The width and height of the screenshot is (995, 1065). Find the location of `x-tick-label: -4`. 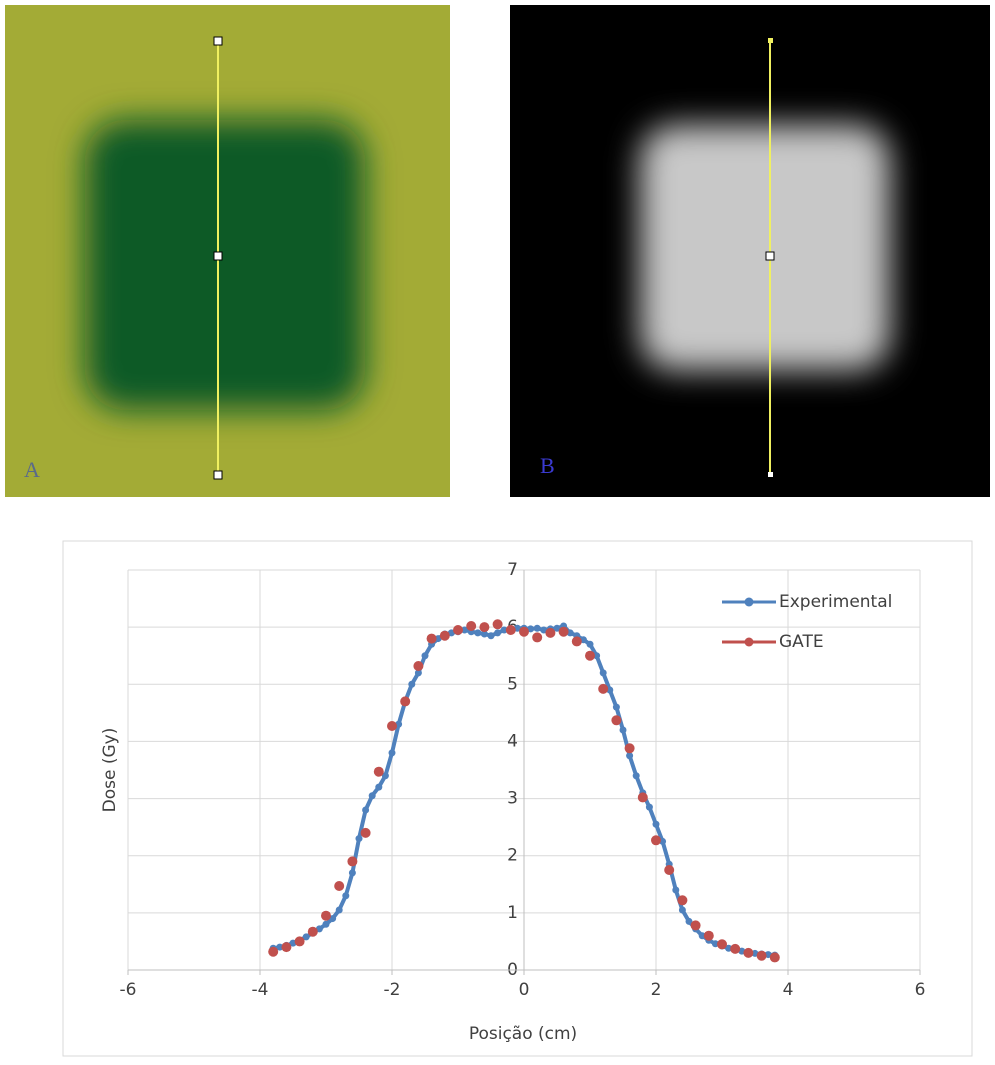

x-tick-label: -4 is located at coordinates (260, 990).